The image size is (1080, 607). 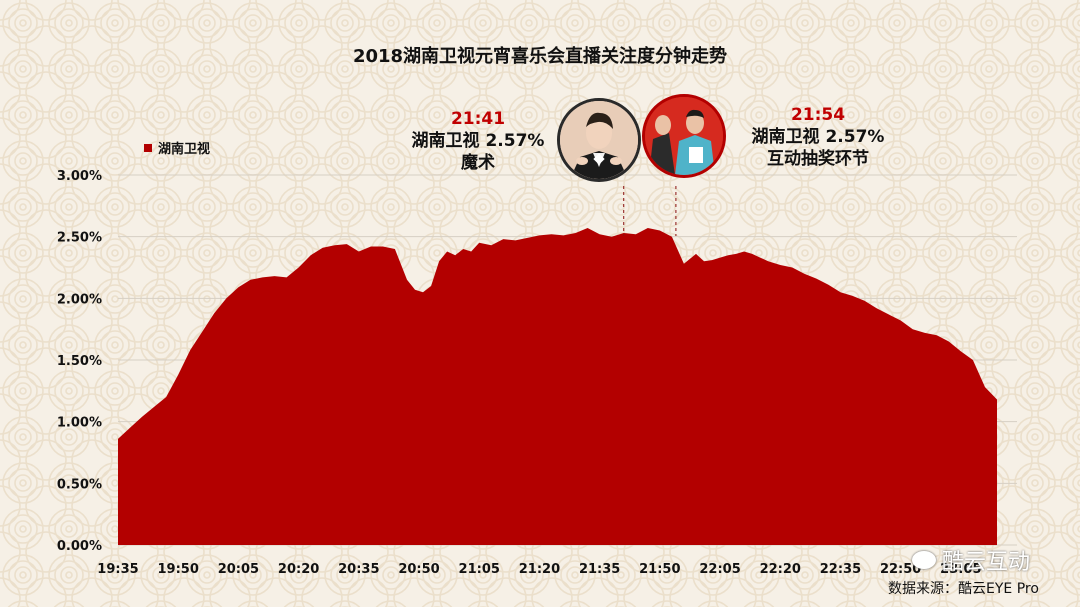 I want to click on x-tick-label: 22:50, so click(x=900, y=569).